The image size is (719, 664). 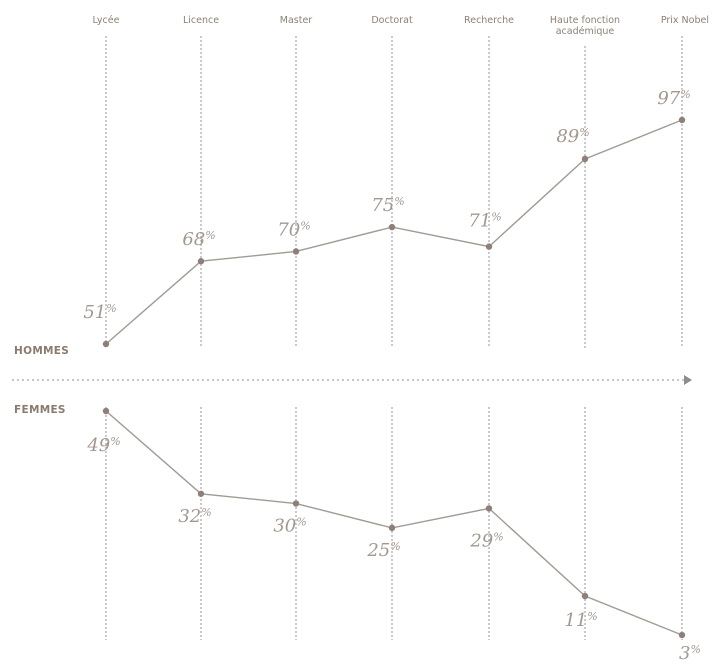 I want to click on value-label-hommes-lycee: 51%, so click(x=99, y=312).